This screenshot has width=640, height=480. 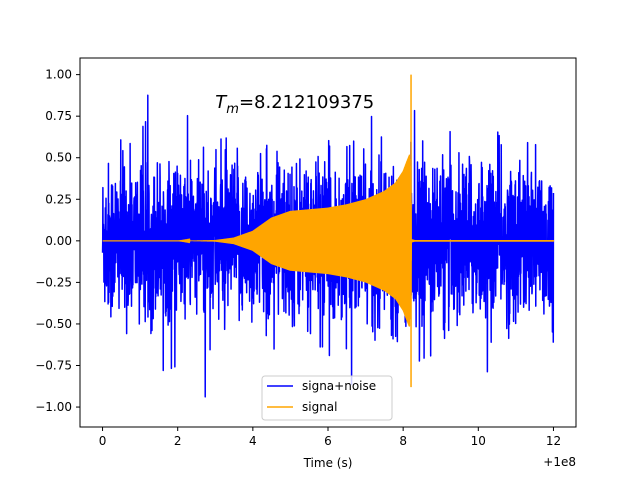 I want to click on x-axis: 0 2 4 6 8 10 12, so click(x=330, y=437).